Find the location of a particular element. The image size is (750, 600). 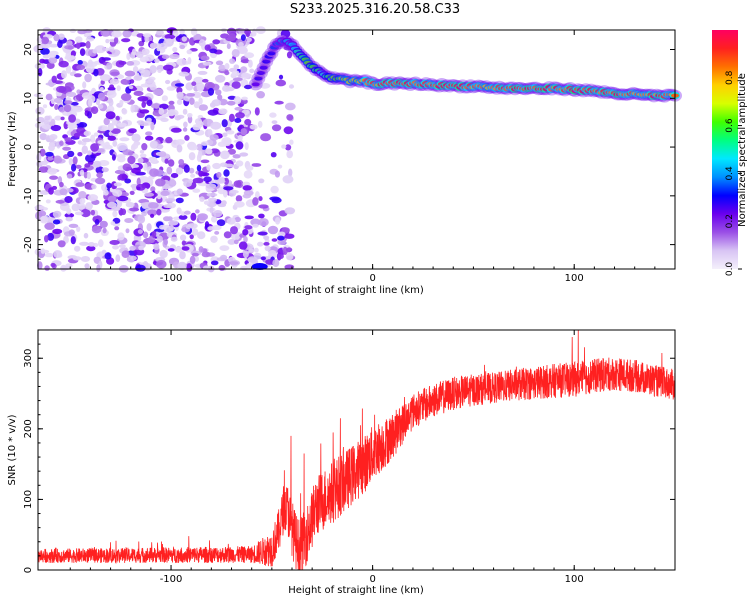

signal-ridge-core is located at coordinates (263, 67).